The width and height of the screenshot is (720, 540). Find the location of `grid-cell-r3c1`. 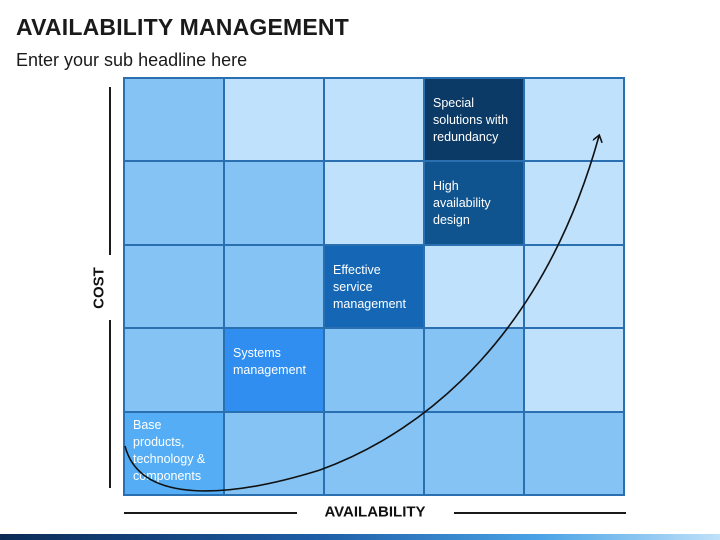

grid-cell-r3c1 is located at coordinates (174, 286).